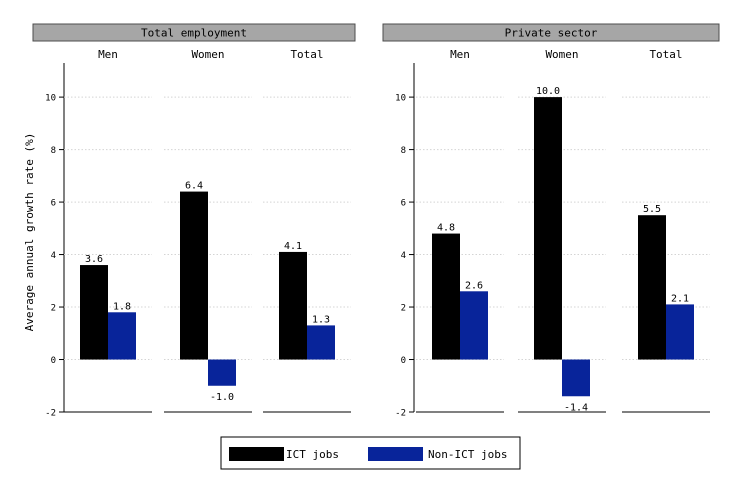 This screenshot has height=486, width=741. I want to click on data-label: 5.5, so click(652, 209).